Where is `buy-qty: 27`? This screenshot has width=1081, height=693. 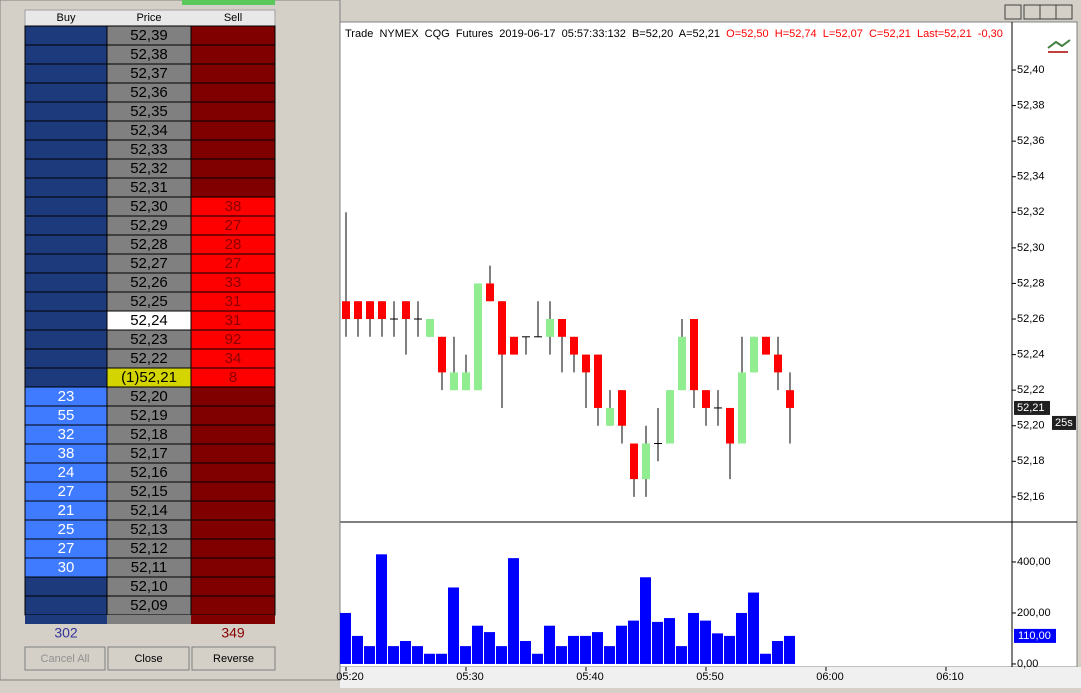 buy-qty: 27 is located at coordinates (66, 491).